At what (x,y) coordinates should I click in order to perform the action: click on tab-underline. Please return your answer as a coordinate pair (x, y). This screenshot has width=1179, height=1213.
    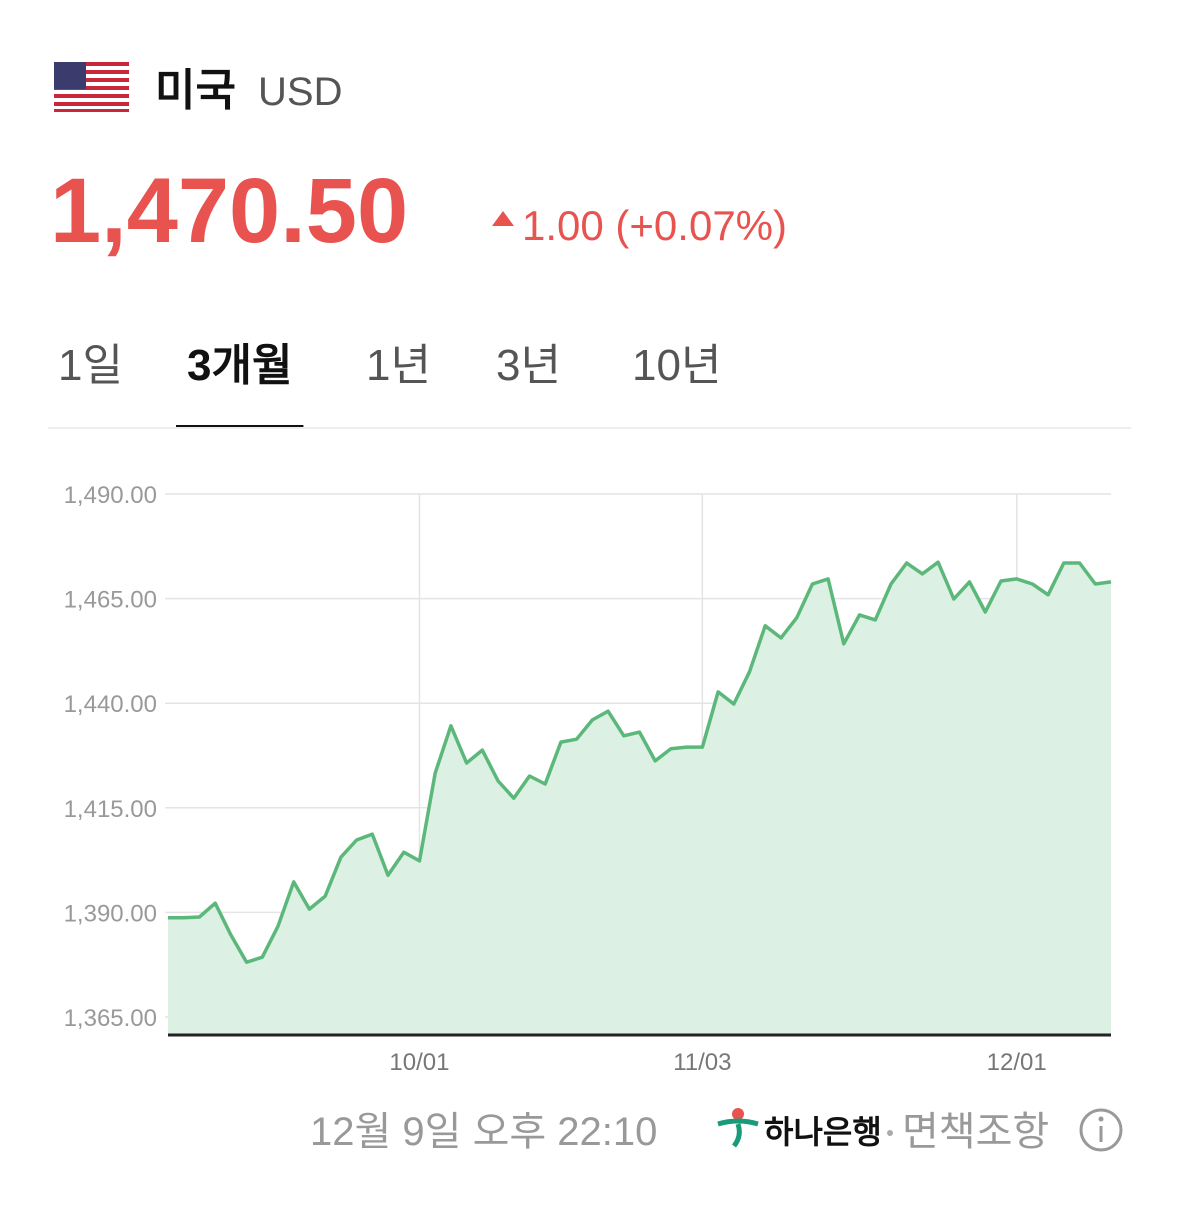
    Looking at the image, I should click on (240, 426).